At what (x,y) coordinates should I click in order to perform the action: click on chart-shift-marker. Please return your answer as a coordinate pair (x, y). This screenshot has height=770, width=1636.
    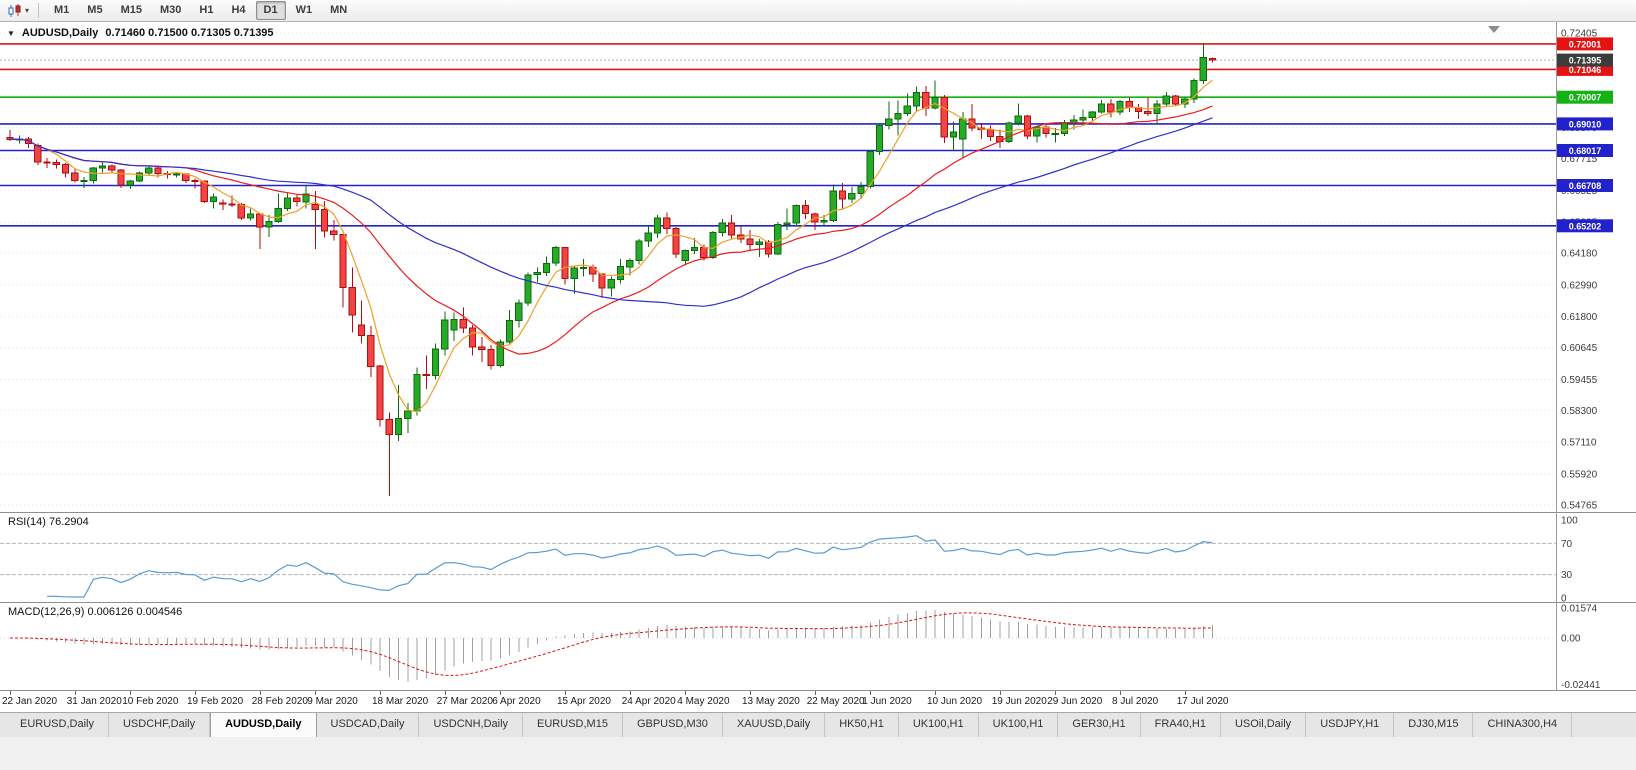
    Looking at the image, I should click on (1494, 29).